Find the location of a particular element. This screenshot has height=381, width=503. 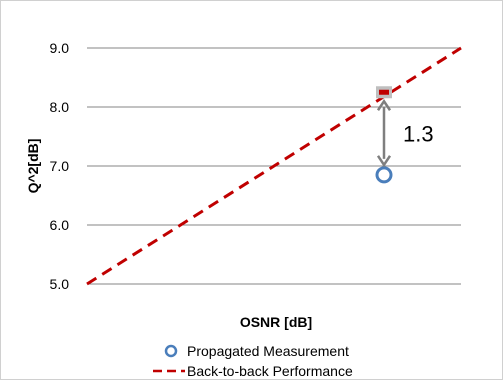

reference-marker is located at coordinates (384, 92).